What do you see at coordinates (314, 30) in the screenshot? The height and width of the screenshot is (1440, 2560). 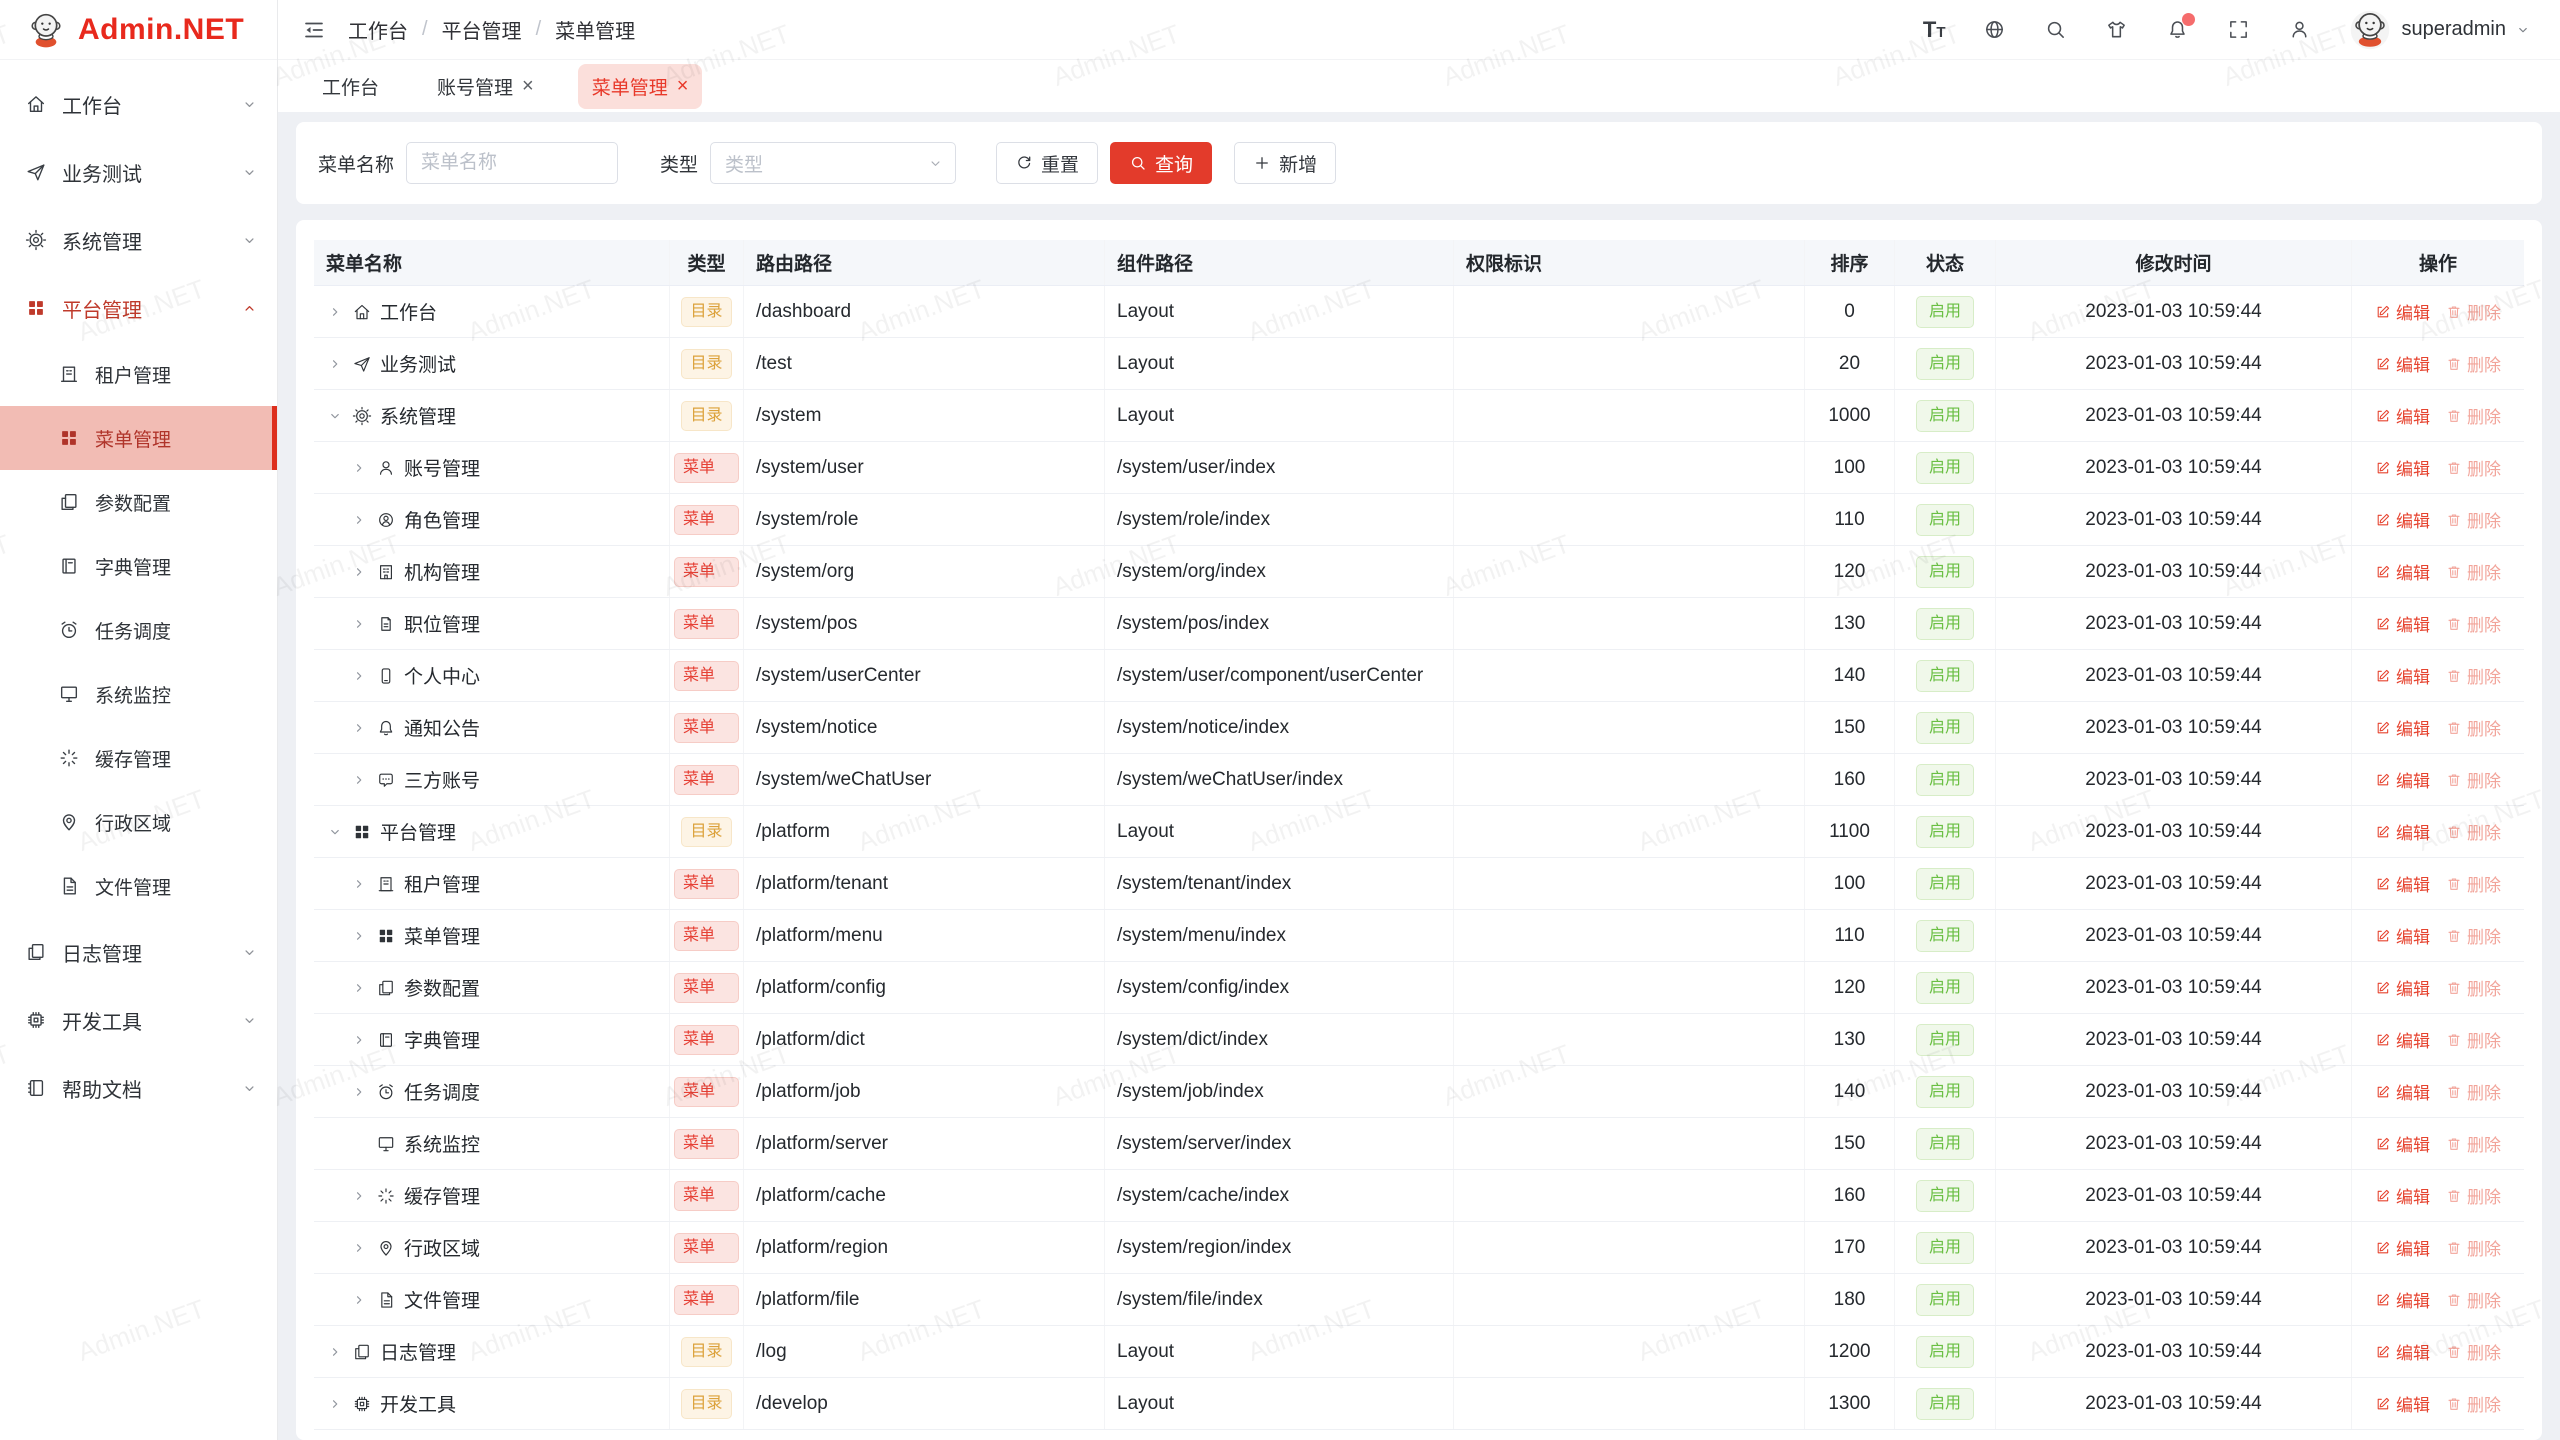 I see `collapse-sidebar-icon` at bounding box center [314, 30].